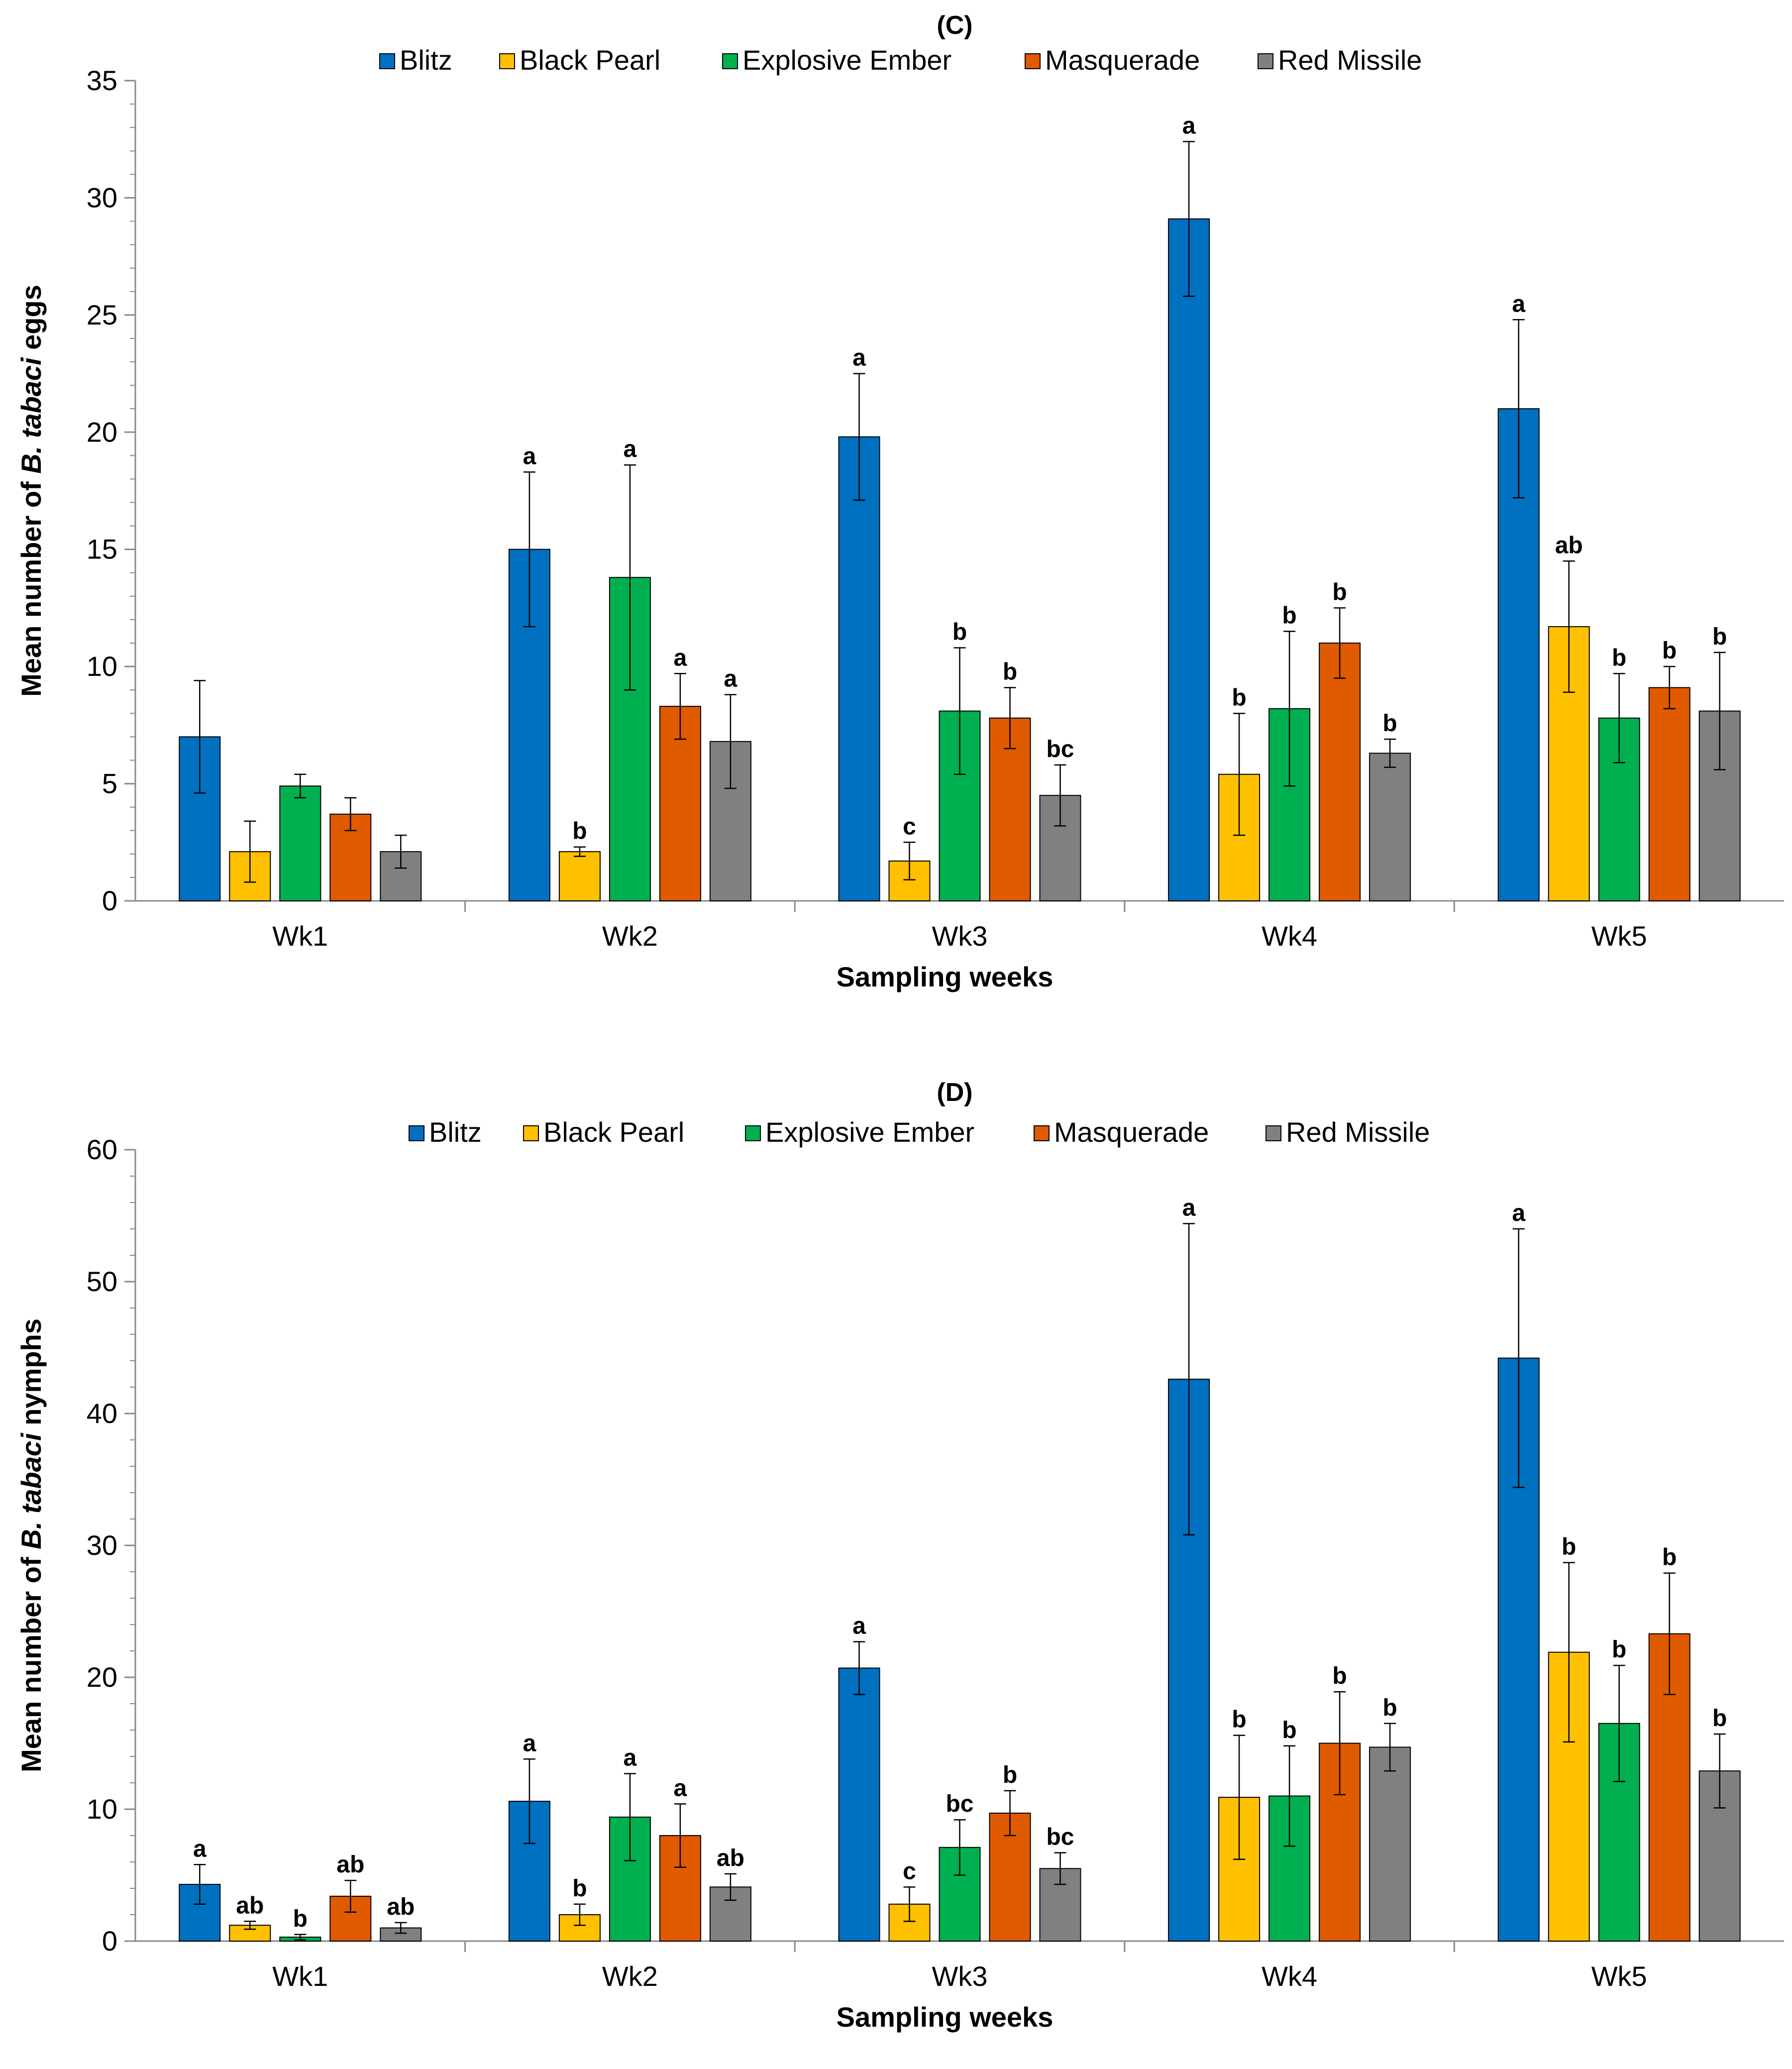 The image size is (1792, 2069). What do you see at coordinates (730, 821) in the screenshot?
I see `bar-red-missile-wk2` at bounding box center [730, 821].